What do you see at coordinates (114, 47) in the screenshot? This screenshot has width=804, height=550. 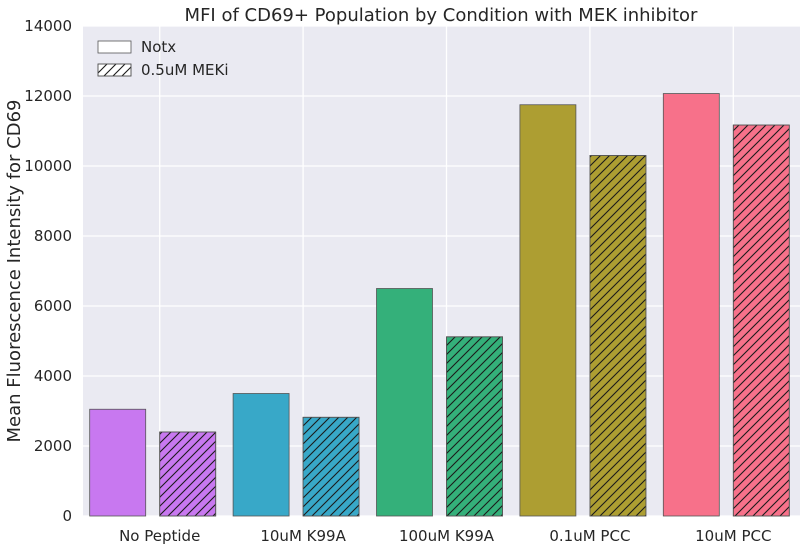 I see `legend-swatch` at bounding box center [114, 47].